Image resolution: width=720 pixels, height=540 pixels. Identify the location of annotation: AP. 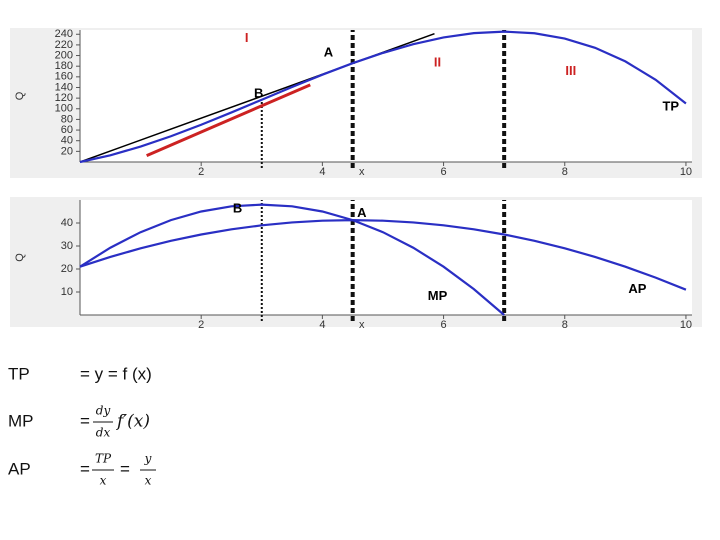
(637, 288).